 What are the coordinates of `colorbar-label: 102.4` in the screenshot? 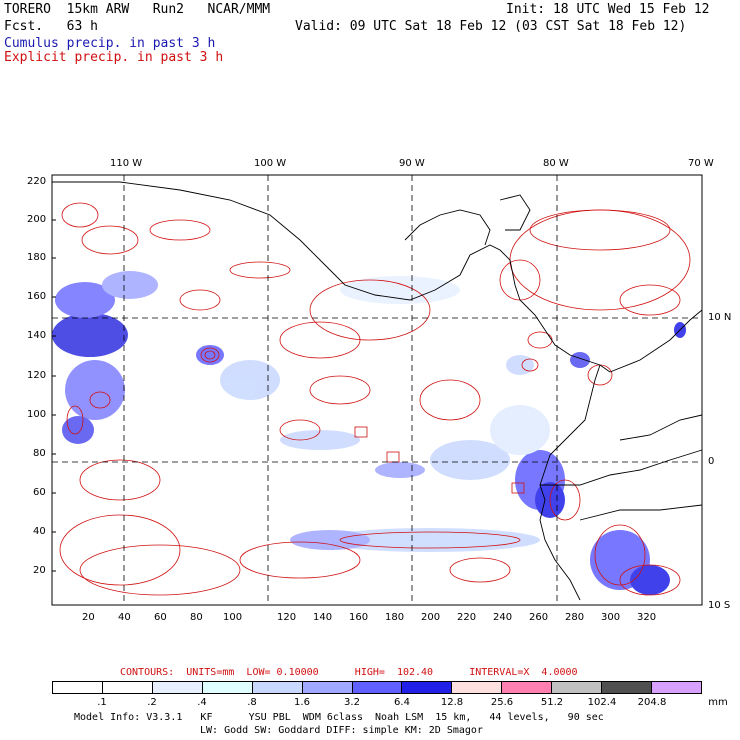 It's located at (602, 702).